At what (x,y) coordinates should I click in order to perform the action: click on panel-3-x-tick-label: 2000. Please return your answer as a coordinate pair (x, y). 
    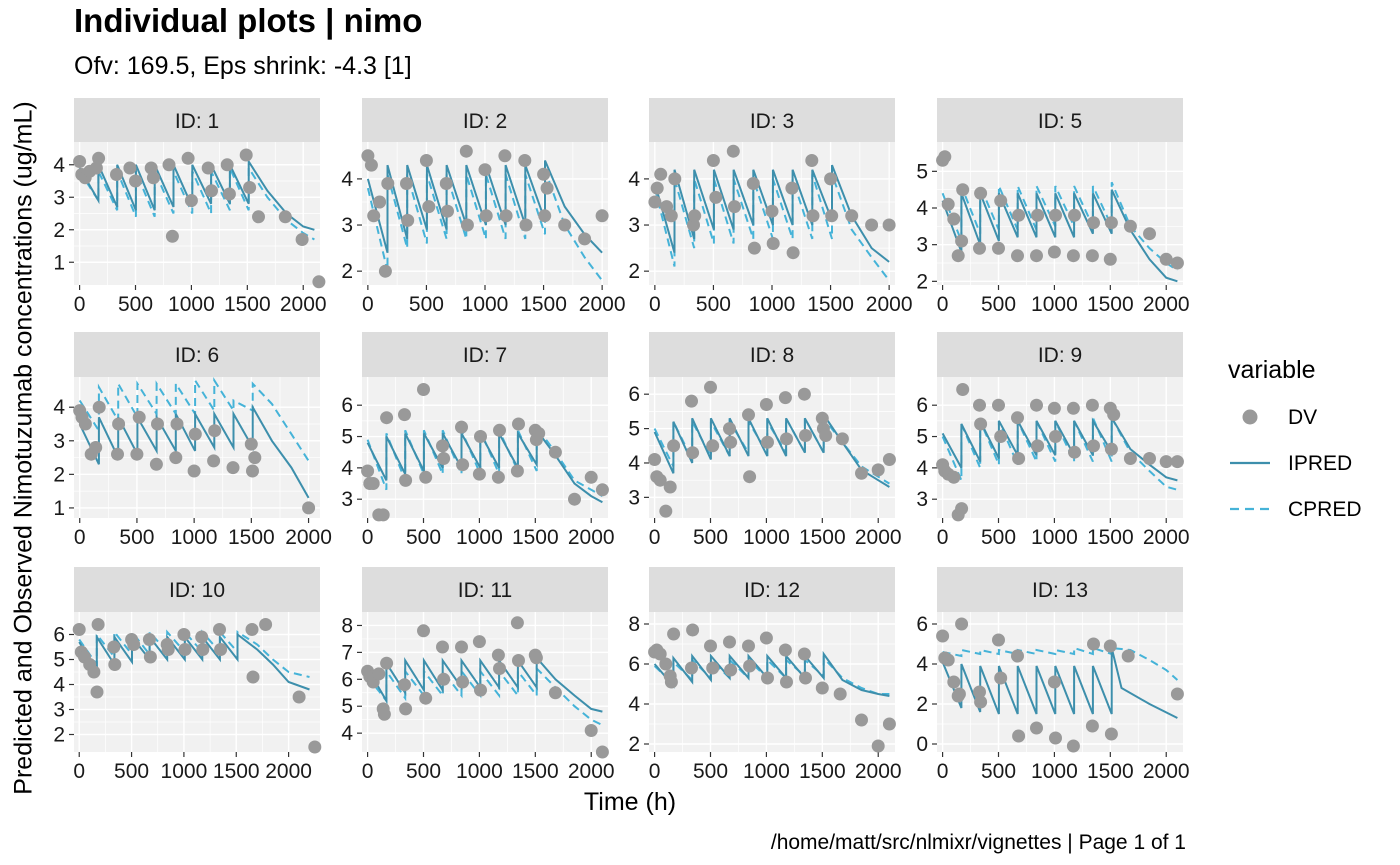
    Looking at the image, I should click on (889, 304).